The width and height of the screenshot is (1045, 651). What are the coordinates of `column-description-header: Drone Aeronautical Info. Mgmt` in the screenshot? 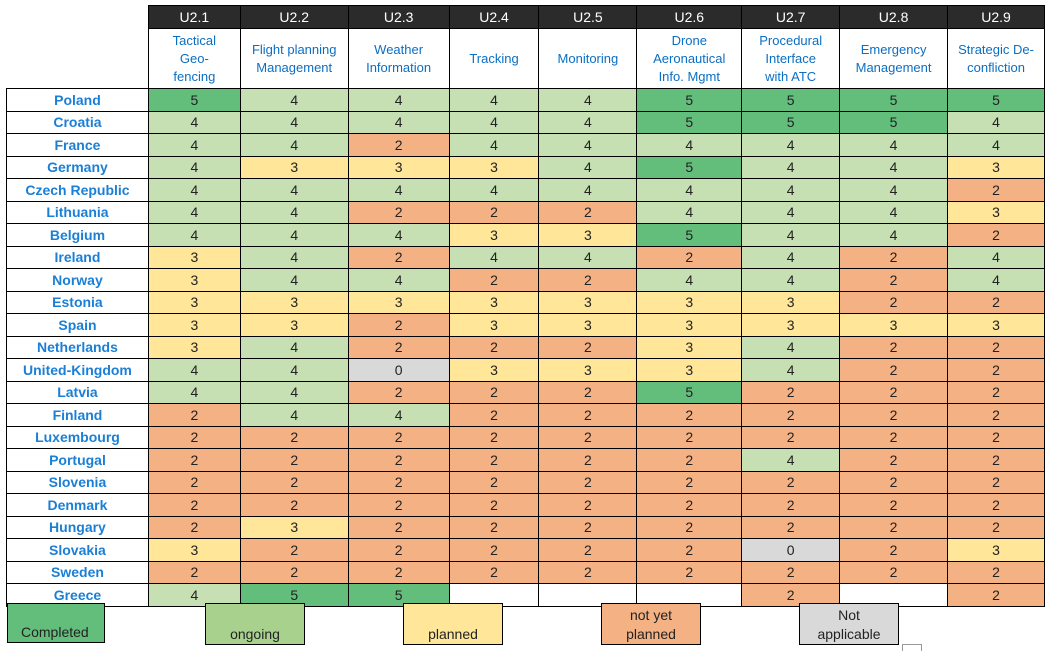 It's located at (689, 58).